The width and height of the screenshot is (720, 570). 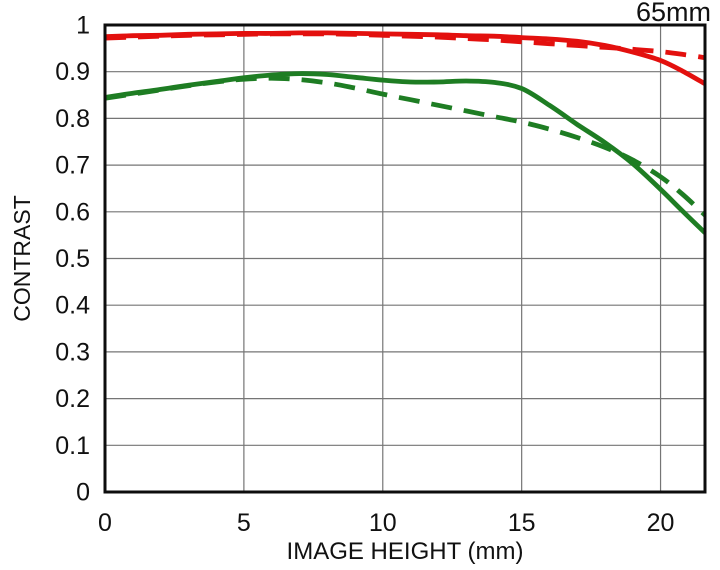 I want to click on y-tick-label: 0.1, so click(x=72, y=446).